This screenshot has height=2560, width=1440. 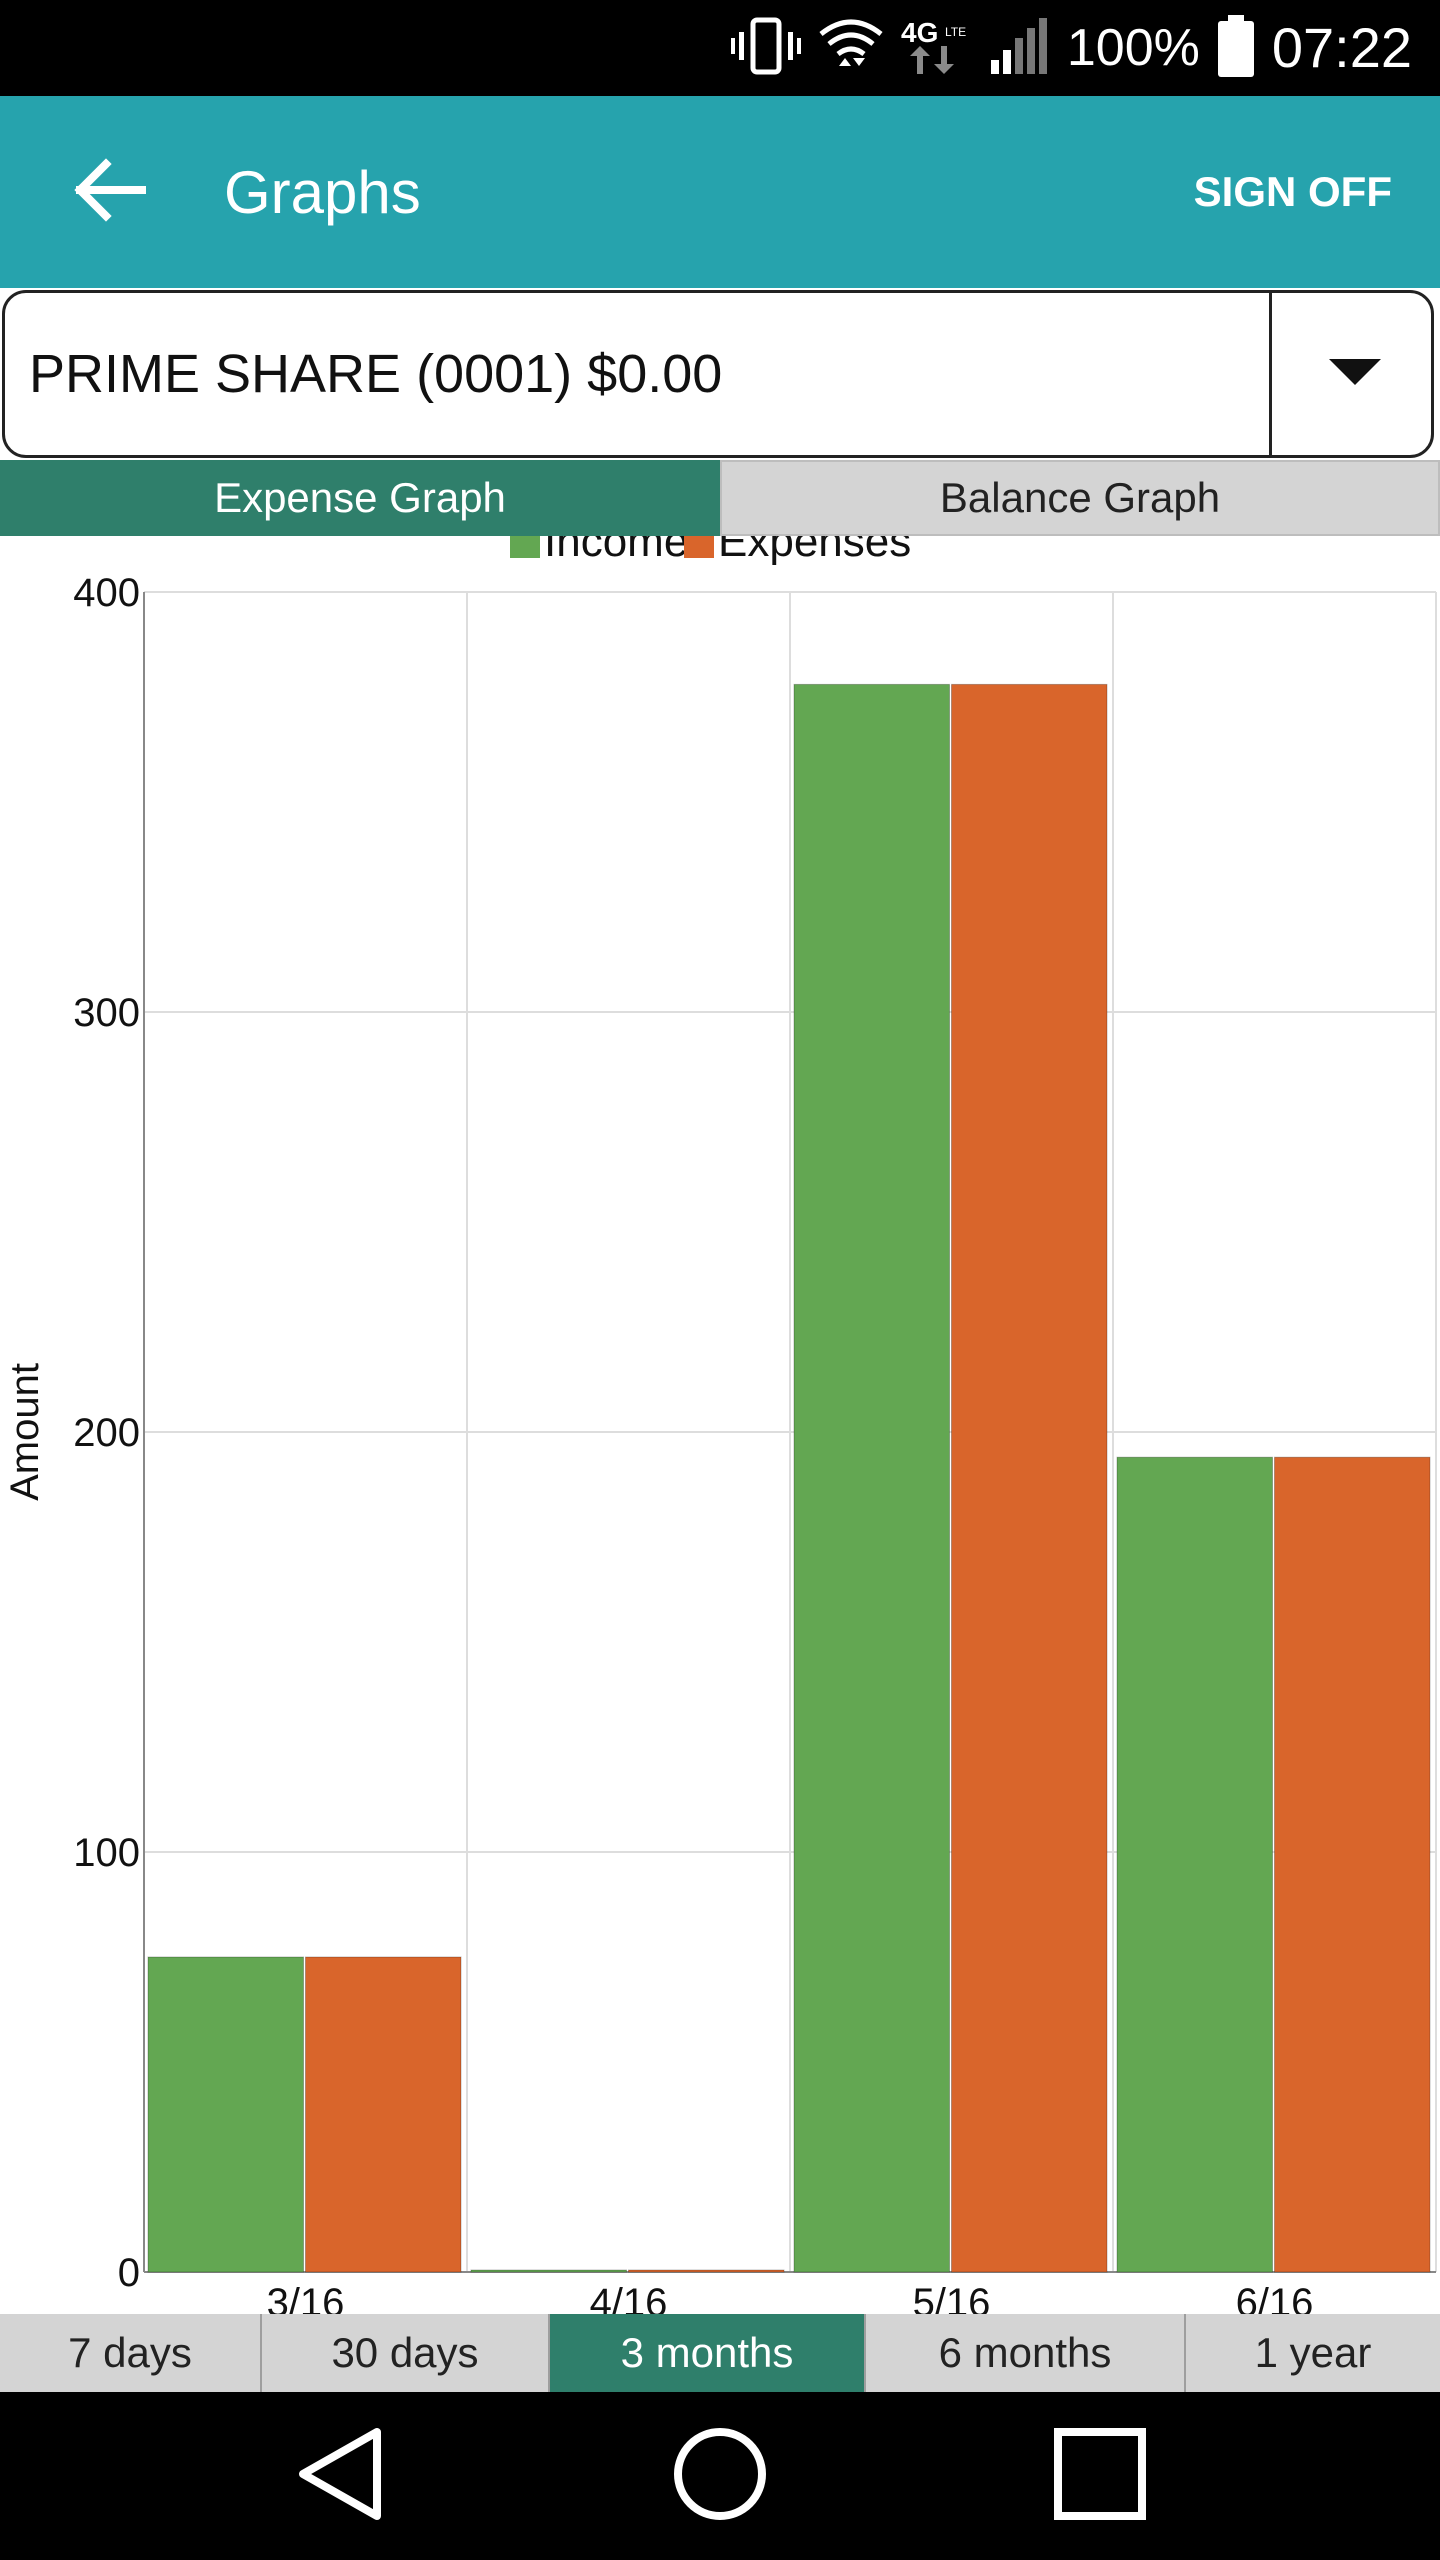 What do you see at coordinates (1275, 2297) in the screenshot?
I see `x-tick-label: 6/16` at bounding box center [1275, 2297].